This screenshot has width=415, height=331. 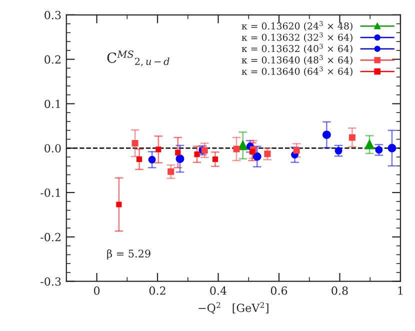 I want to click on x-tick-label: 0.8, so click(x=340, y=290).